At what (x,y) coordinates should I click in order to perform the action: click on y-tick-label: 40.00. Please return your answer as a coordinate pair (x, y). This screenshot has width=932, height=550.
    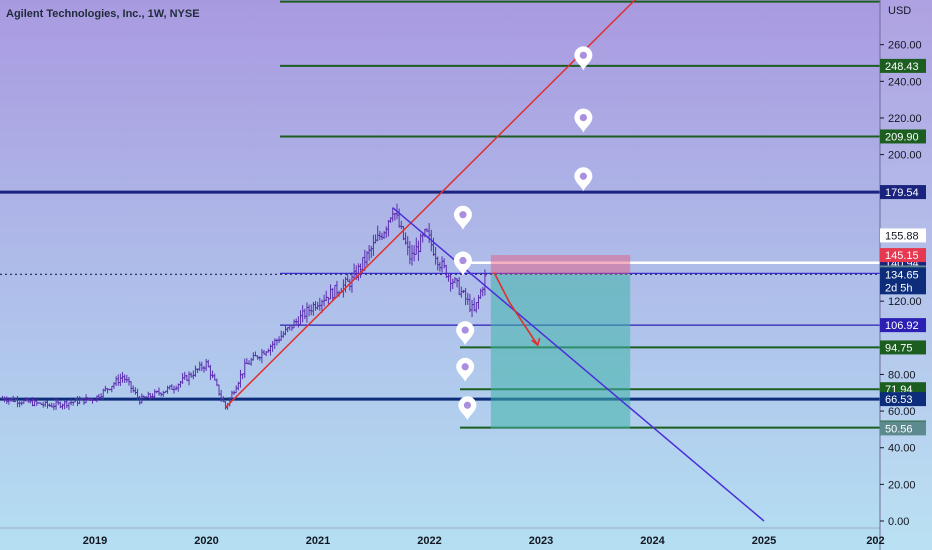
    Looking at the image, I should click on (902, 449).